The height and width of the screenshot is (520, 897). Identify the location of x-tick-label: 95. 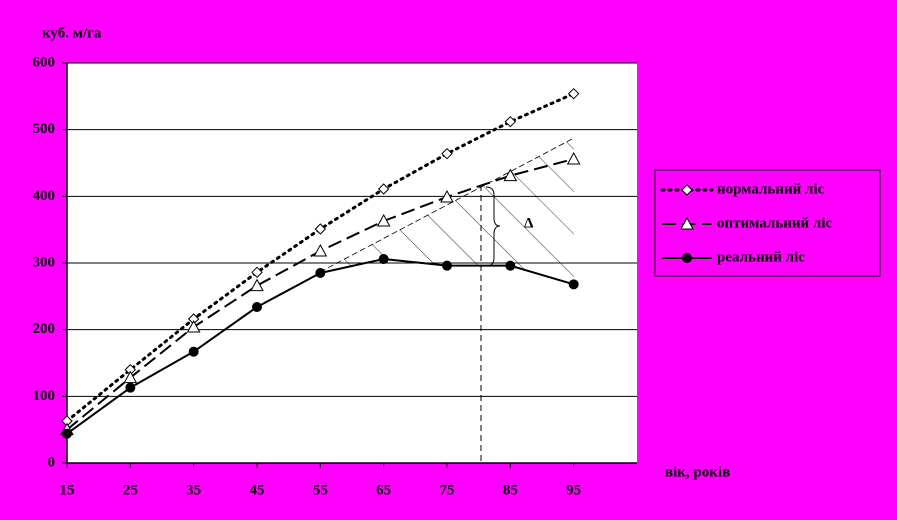
(573, 490).